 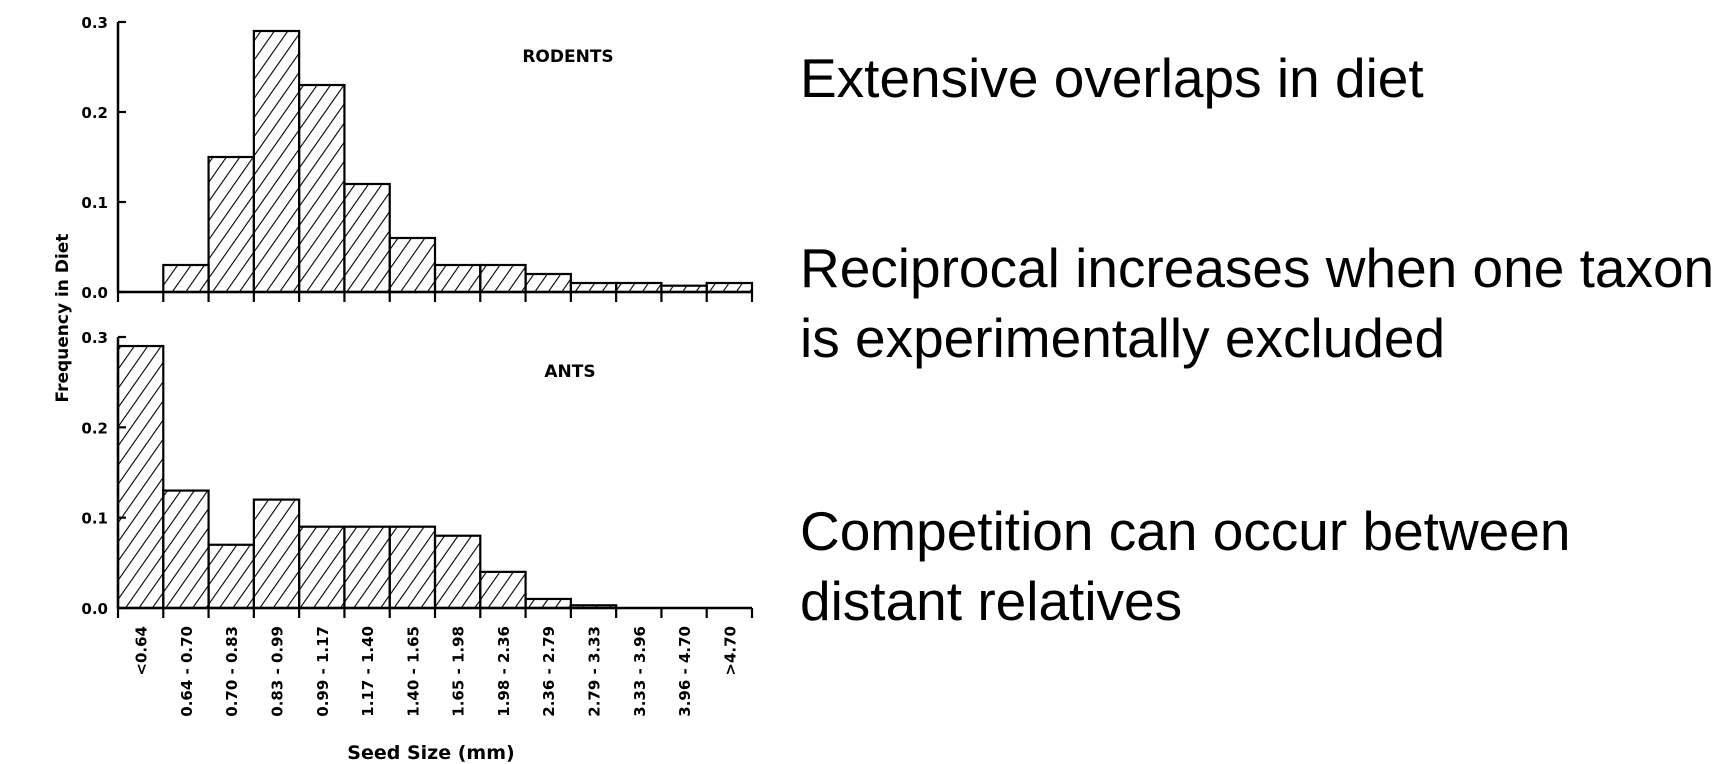 What do you see at coordinates (187, 671) in the screenshot?
I see `x-tick-label: 0.64 - 0.70` at bounding box center [187, 671].